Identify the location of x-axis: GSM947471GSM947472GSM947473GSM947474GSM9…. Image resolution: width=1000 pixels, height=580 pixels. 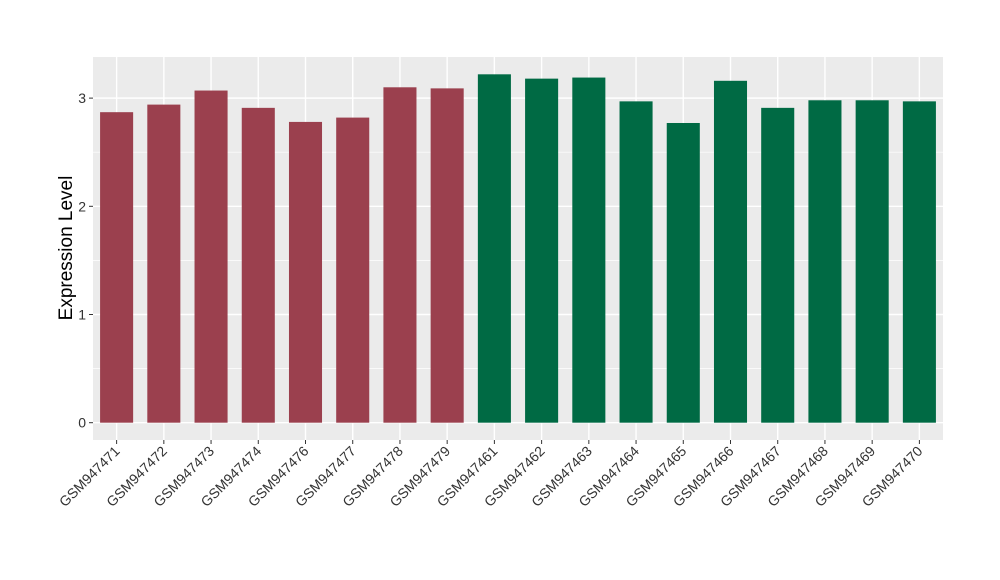
(491, 475).